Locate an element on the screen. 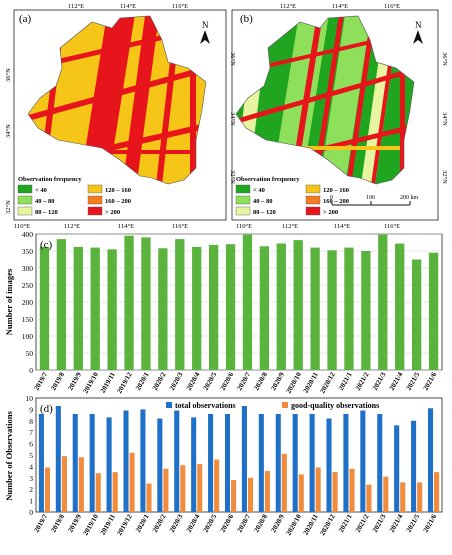 The height and width of the screenshot is (555, 452). legend-label-total: total observations is located at coordinates (205, 405).